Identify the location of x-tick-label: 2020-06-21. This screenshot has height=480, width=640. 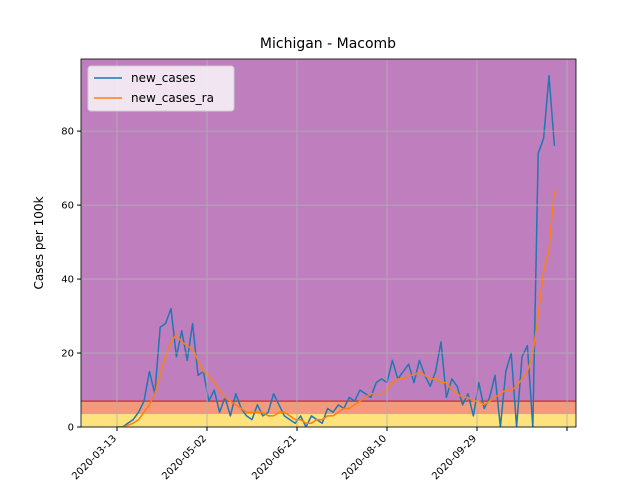
(274, 456).